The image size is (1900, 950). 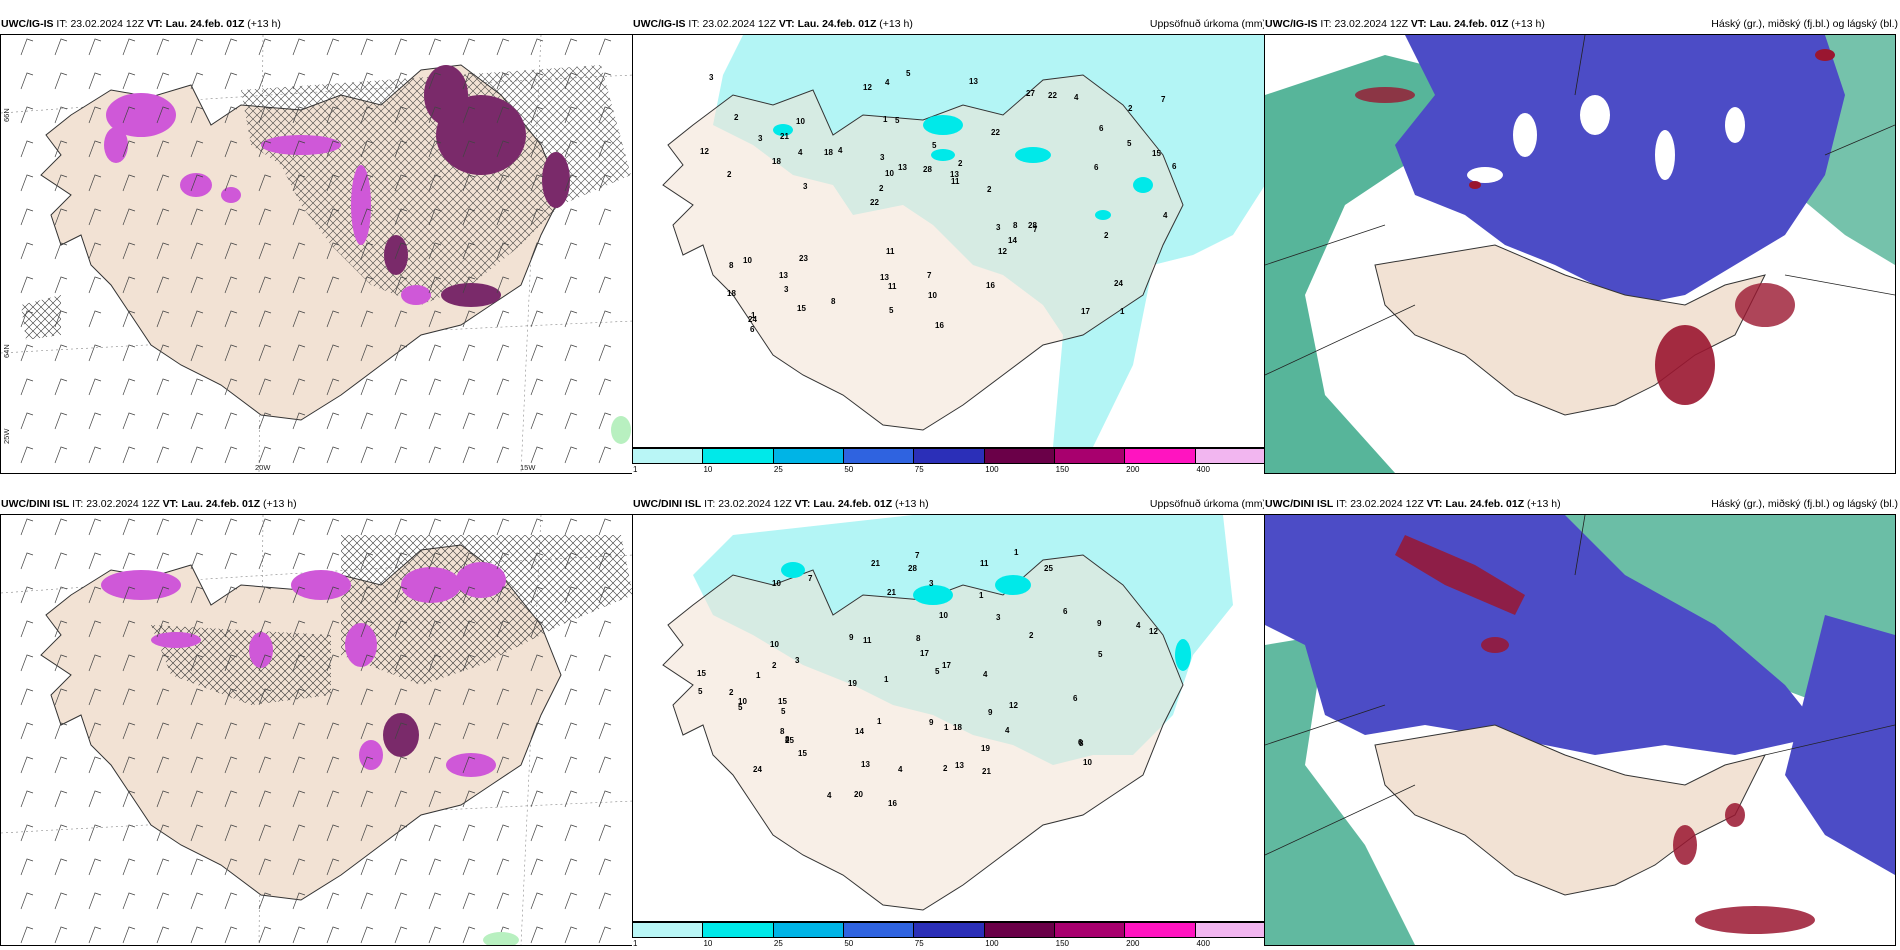 I want to click on colorbar-tick: 1, so click(x=635, y=469).